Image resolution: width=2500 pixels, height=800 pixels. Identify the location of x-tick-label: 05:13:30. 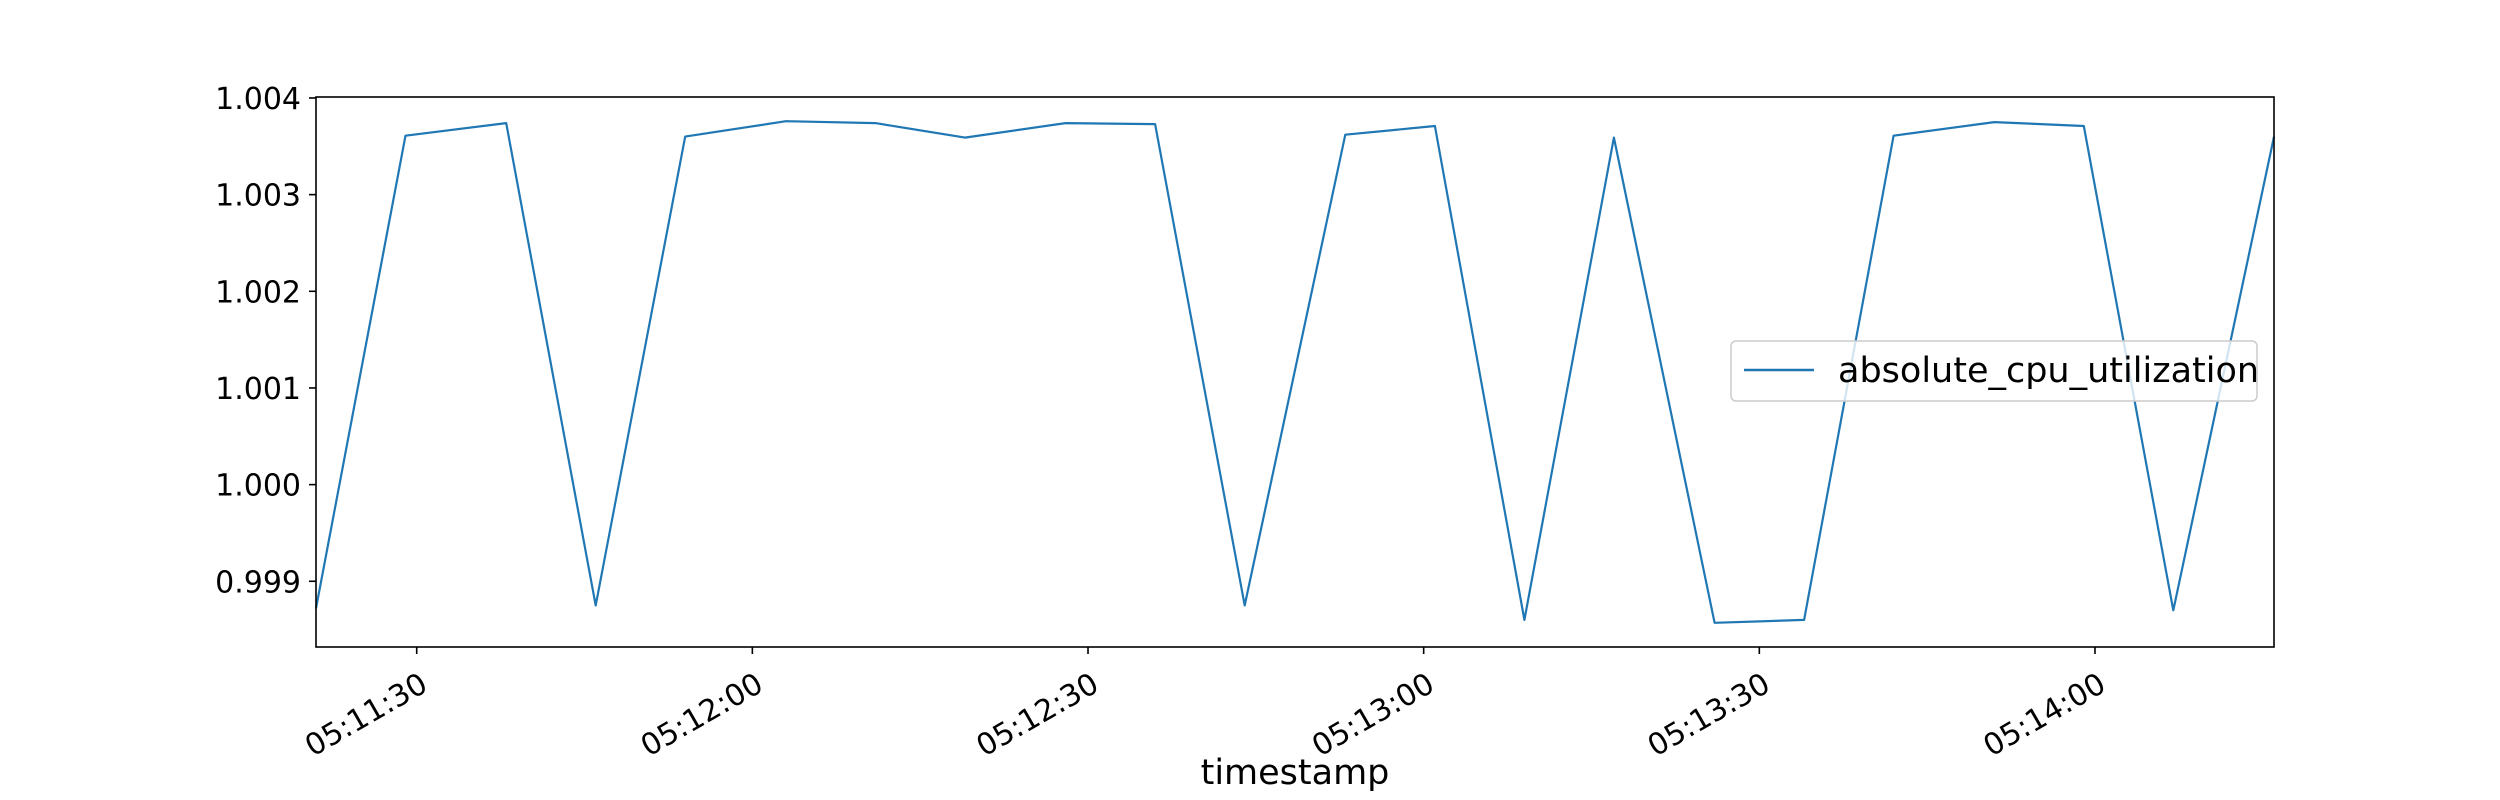
(1709, 715).